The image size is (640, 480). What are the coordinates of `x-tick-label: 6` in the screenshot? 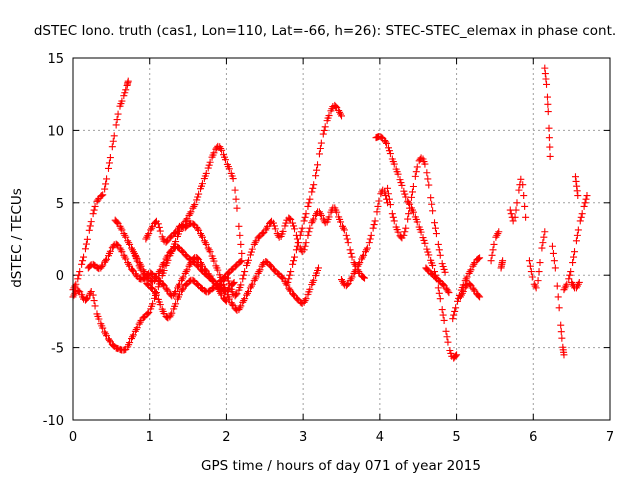 It's located at (533, 437).